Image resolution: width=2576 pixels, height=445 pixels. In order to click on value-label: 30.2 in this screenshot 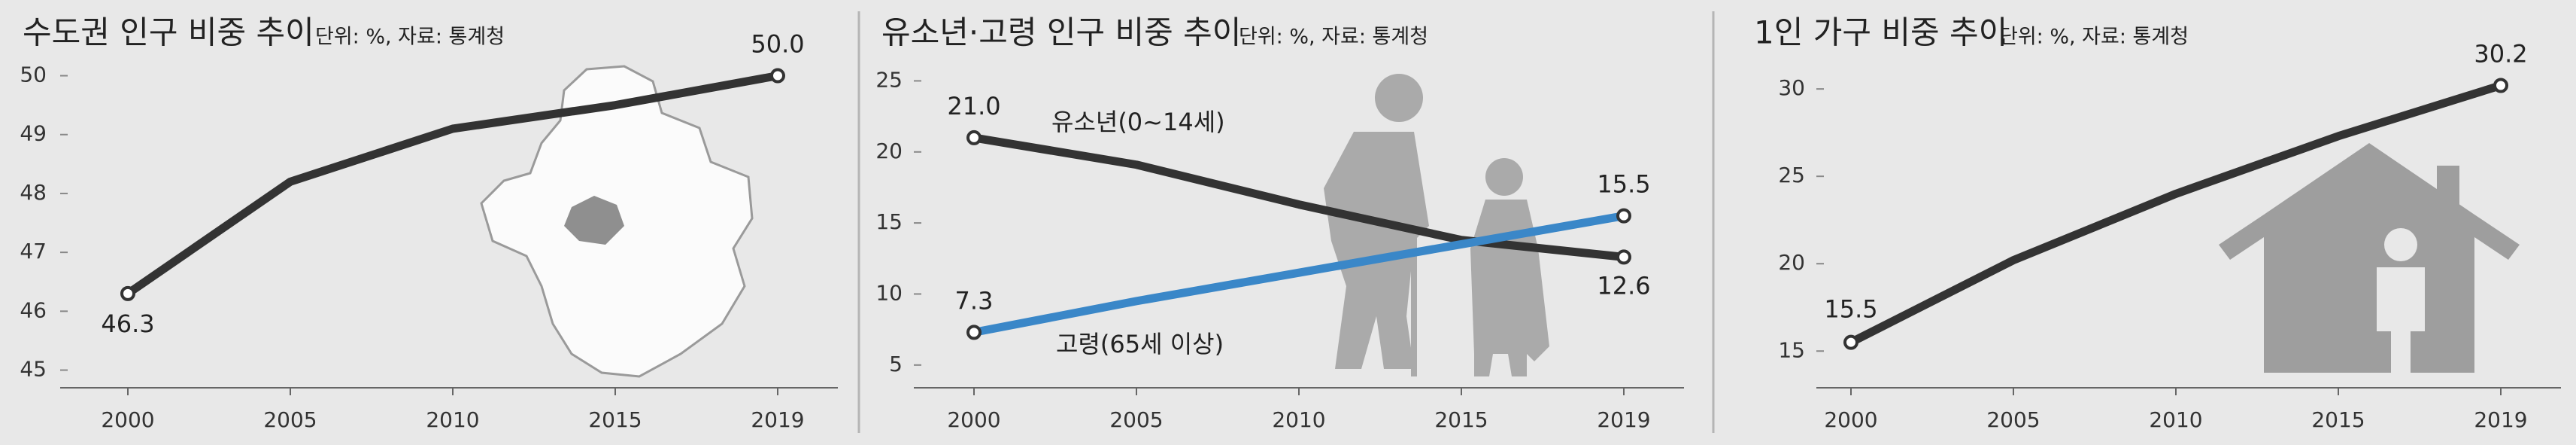, I will do `click(2500, 53)`.